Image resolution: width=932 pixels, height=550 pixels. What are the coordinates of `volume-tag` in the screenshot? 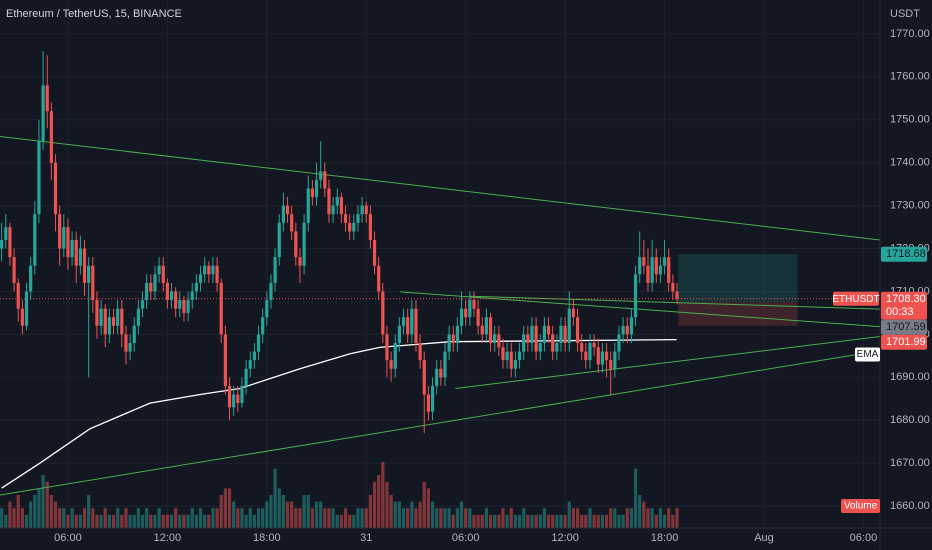 It's located at (860, 506).